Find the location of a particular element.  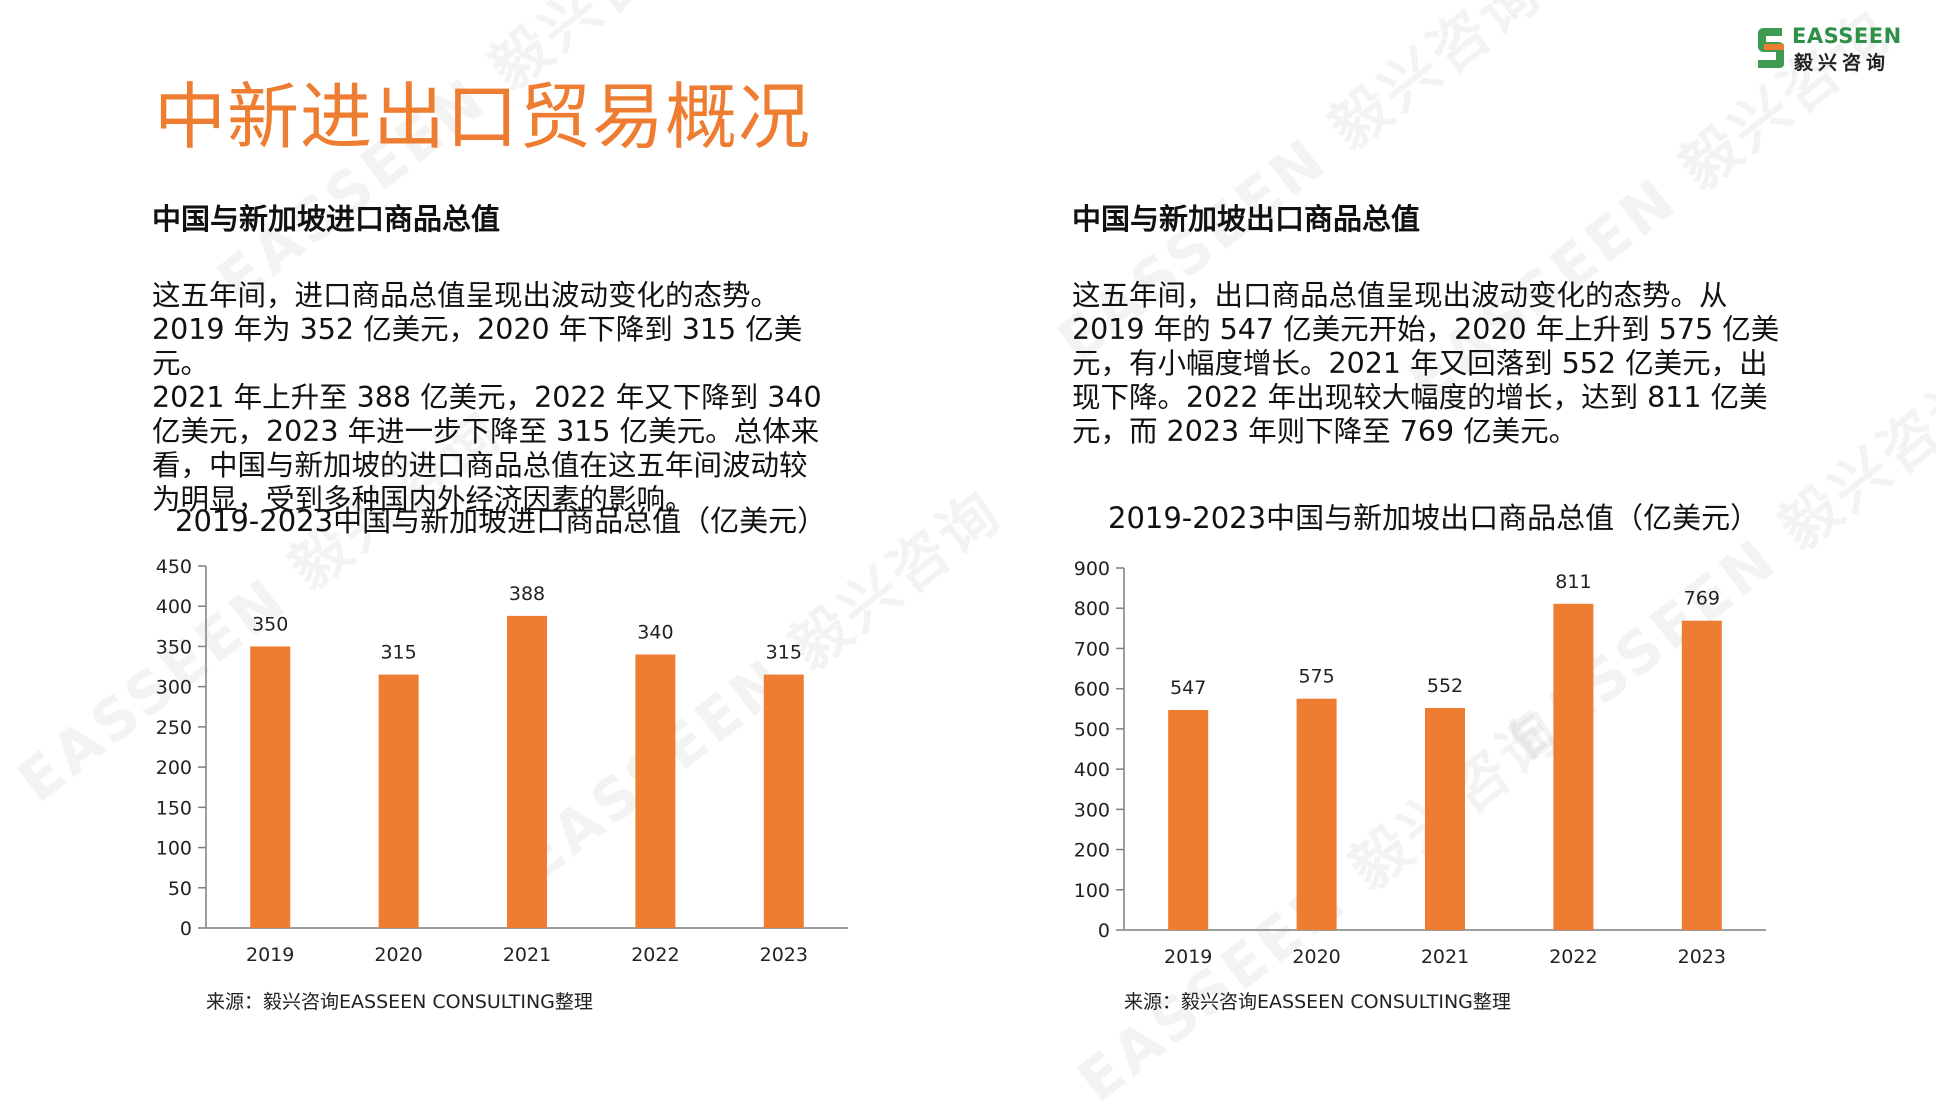

import-chart-title: 2019-2023中国与新加坡进口商品总值（亿美元） is located at coordinates (501, 521).